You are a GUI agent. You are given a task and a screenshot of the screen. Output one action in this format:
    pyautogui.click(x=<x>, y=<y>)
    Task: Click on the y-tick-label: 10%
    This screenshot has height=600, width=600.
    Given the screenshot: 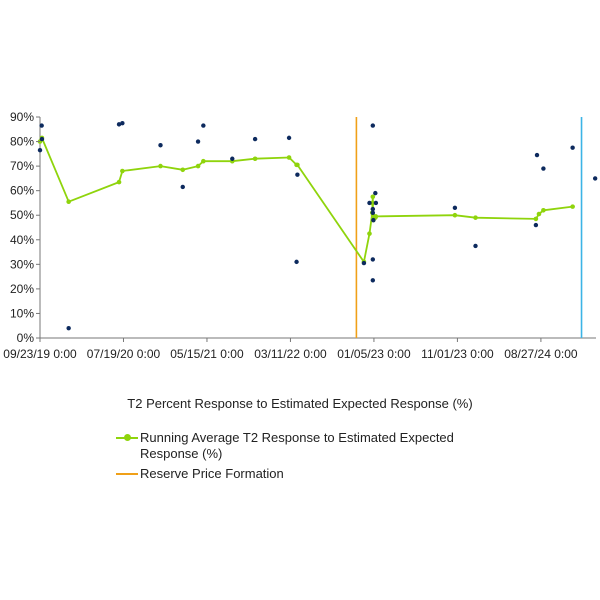 What is the action you would take?
    pyautogui.click(x=22, y=313)
    